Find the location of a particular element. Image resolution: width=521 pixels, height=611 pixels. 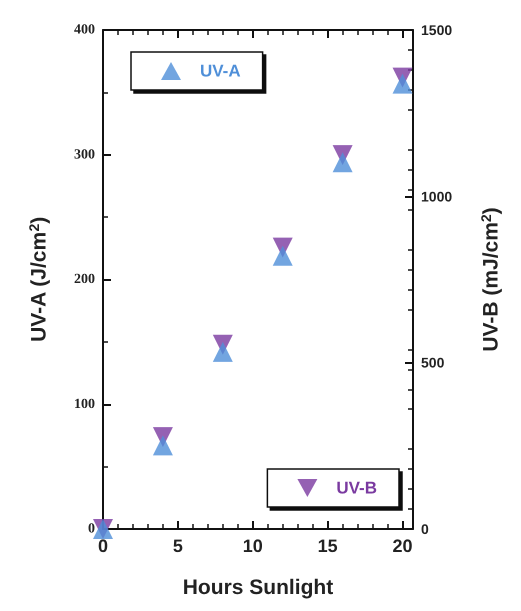

y2-tick-label: 1000 is located at coordinates (436, 196).